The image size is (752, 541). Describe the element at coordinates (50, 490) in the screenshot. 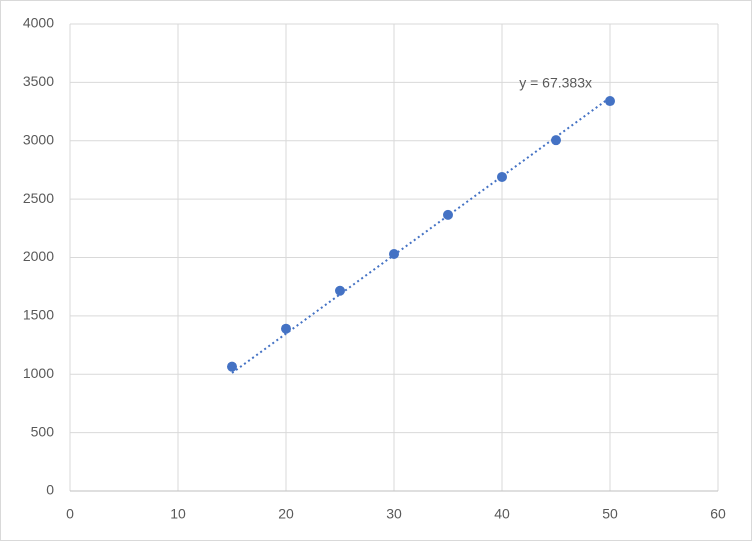

I see `y-tick-label: 0` at that location.